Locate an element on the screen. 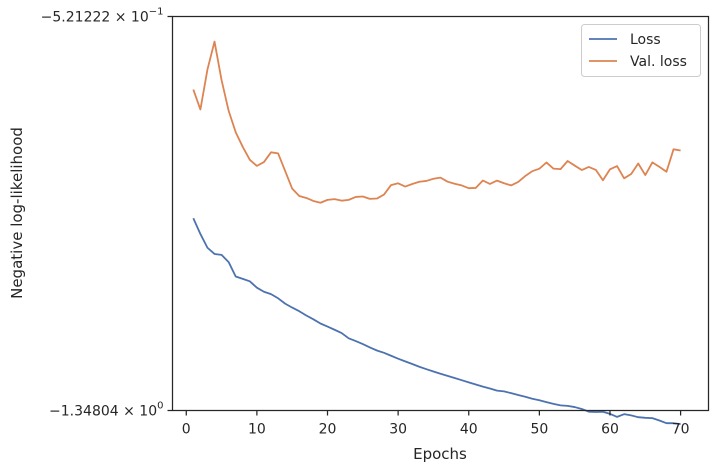 The width and height of the screenshot is (717, 471). y-tick-label: −5.21222 × 10⁻¹ is located at coordinates (102, 16).